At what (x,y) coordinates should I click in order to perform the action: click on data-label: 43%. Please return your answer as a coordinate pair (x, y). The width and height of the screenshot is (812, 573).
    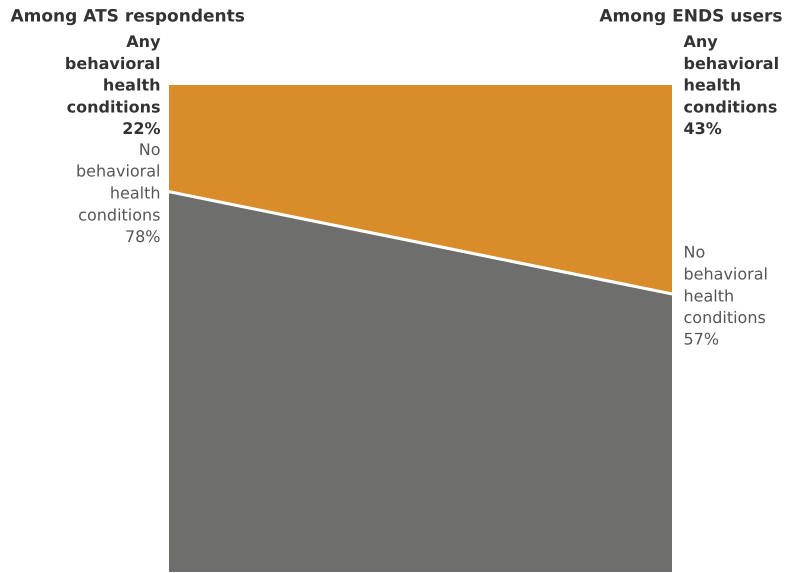
    Looking at the image, I should click on (703, 128).